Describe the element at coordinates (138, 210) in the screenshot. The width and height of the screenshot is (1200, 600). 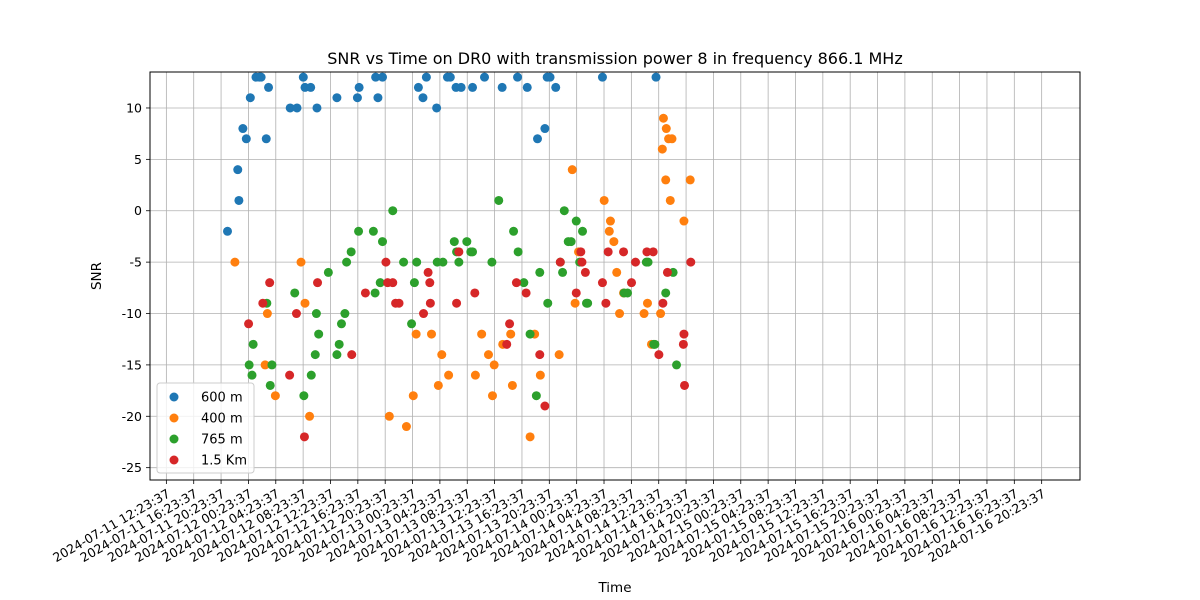
I see `y-tick-label: 0` at that location.